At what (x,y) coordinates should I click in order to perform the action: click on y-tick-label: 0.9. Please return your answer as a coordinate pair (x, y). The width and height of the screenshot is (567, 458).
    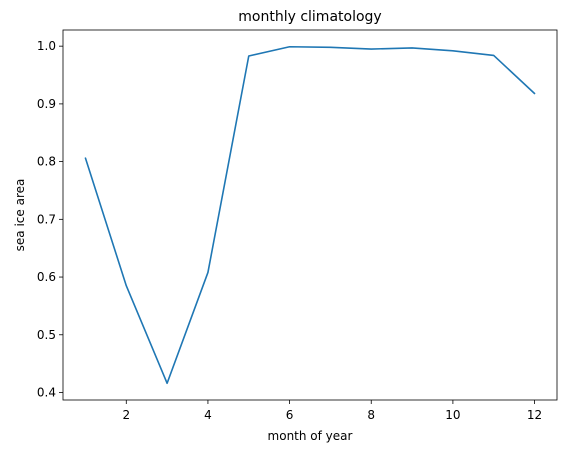
    Looking at the image, I should click on (46, 104).